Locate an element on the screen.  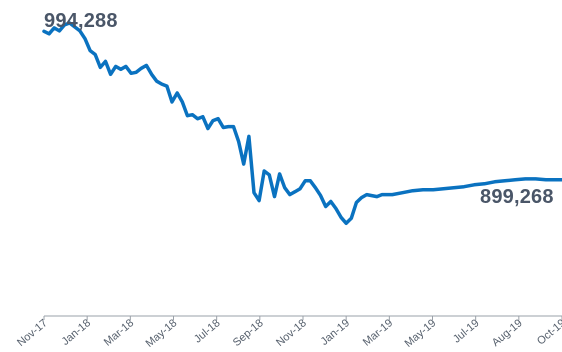
end-value-label: 899,268 is located at coordinates (517, 197).